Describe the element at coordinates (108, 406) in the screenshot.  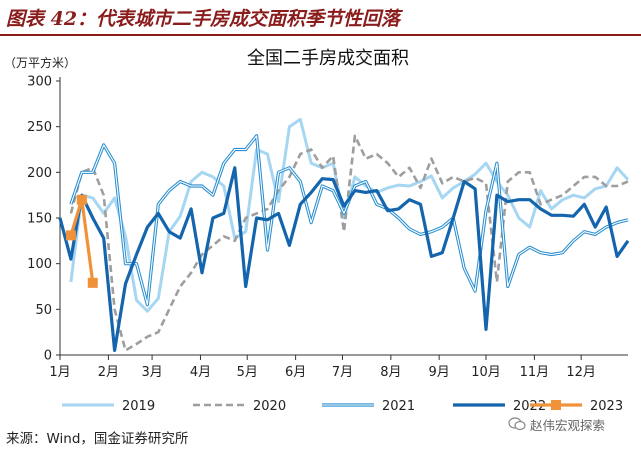
I see `legend-item-2019: 2019` at that location.